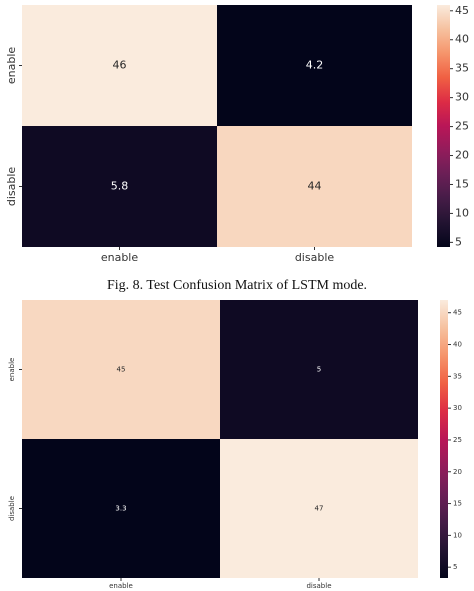 This screenshot has height=591, width=474. I want to click on cell-label: 44, so click(315, 186).